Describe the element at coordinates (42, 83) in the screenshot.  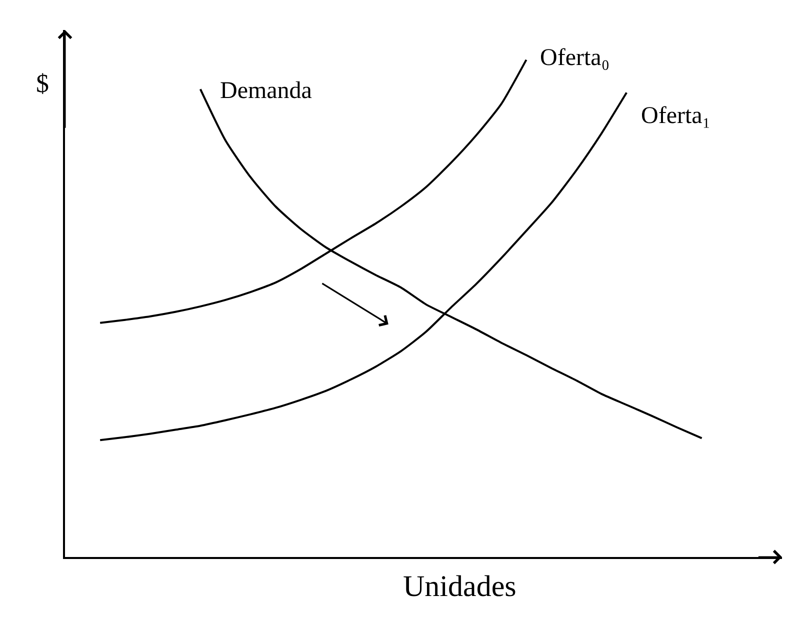
I see `y-axis-title: $` at that location.